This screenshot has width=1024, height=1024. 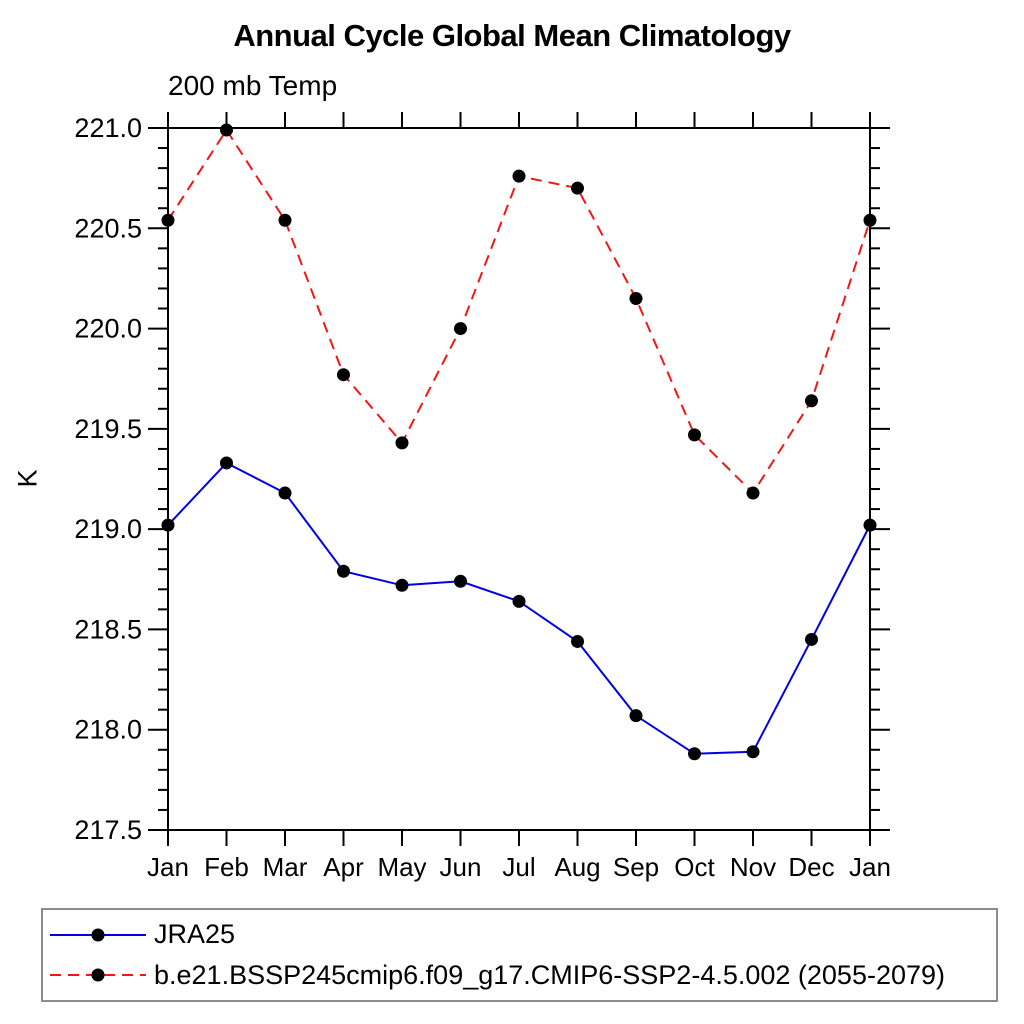 I want to click on y-tick-label: 220.5, so click(x=108, y=228).